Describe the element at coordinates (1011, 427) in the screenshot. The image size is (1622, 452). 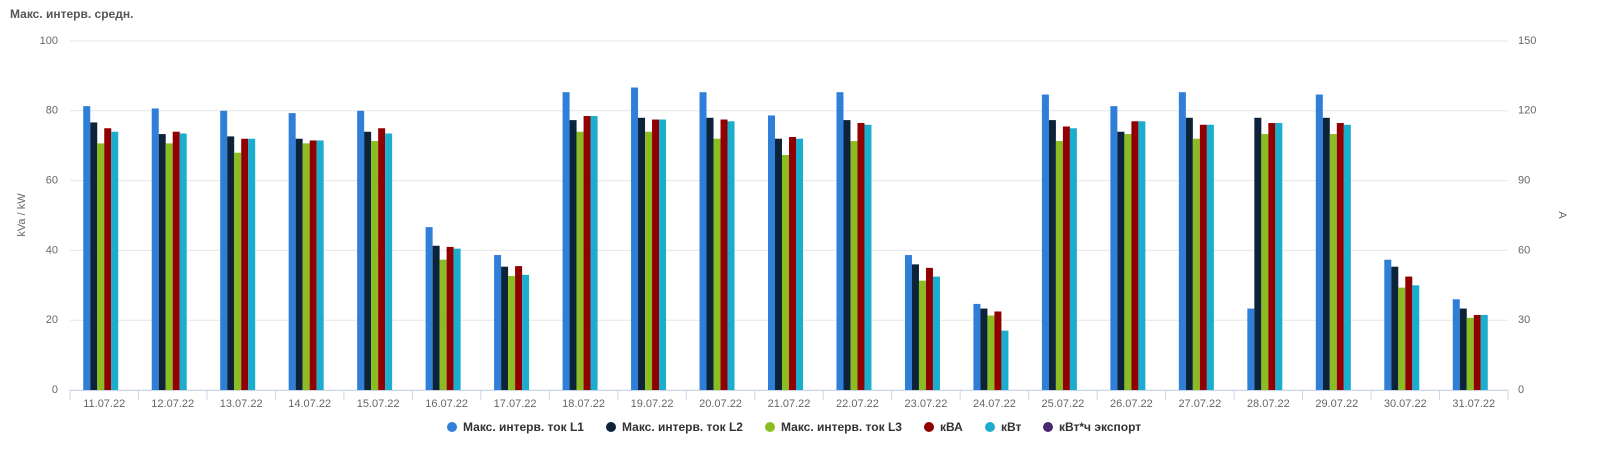
I see `legend-label: кВт` at that location.